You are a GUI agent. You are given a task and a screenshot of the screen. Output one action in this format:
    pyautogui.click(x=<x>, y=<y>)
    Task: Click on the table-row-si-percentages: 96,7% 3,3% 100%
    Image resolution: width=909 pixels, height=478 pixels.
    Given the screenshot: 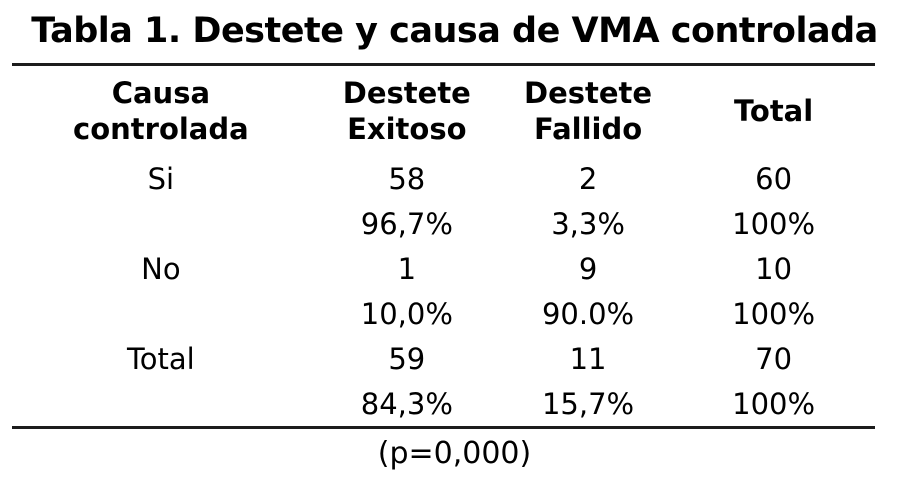 What is the action you would take?
    pyautogui.click(x=443, y=223)
    